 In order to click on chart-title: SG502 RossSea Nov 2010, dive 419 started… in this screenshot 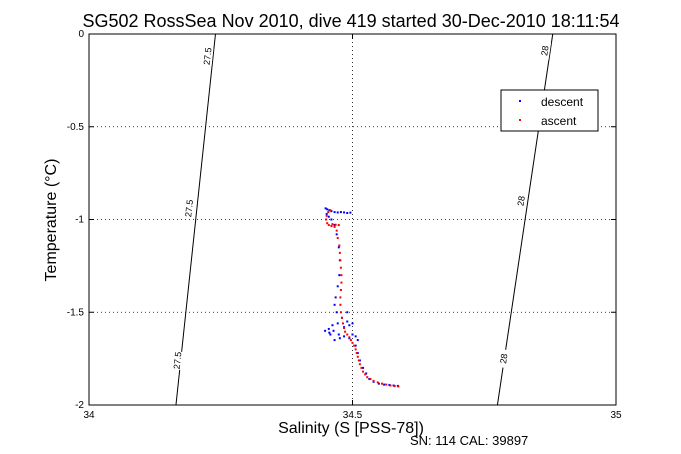, I will do `click(350, 21)`.